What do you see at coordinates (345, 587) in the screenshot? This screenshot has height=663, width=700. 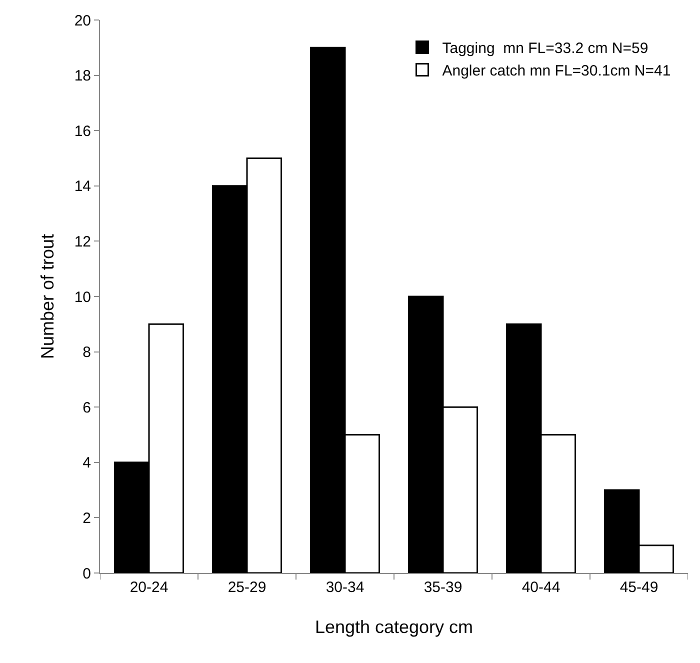 I see `x-tick-label: 30-34` at bounding box center [345, 587].